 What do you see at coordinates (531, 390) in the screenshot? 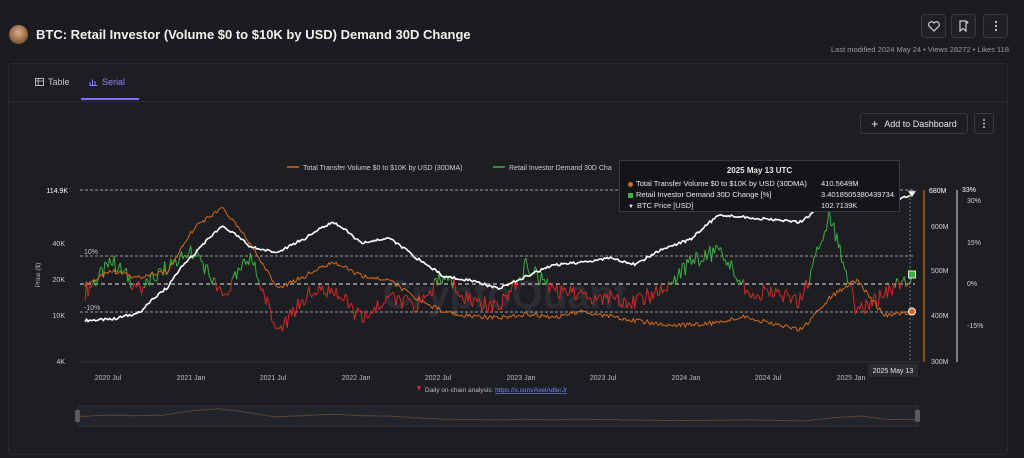
I see `source-link: https://x.com/AxelAdlerJr` at bounding box center [531, 390].